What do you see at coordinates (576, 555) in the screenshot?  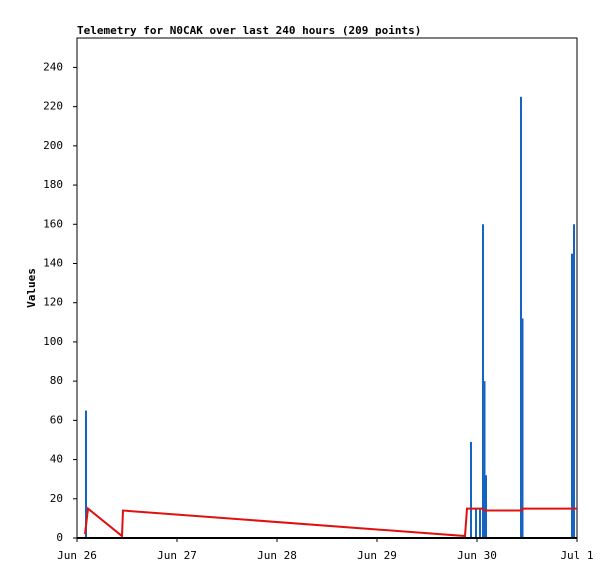 I see `x-tick-label: Jul 1` at bounding box center [576, 555].